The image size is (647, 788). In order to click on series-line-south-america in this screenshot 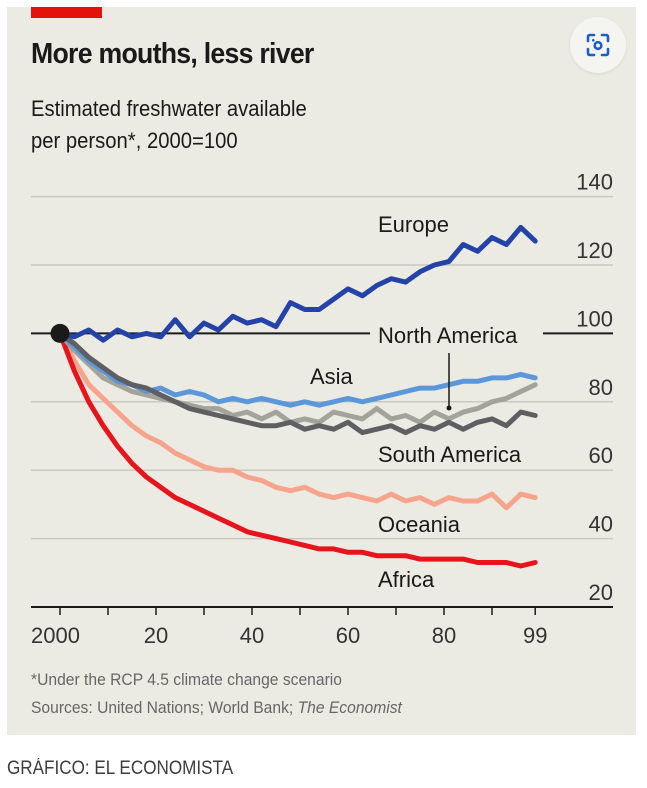, I will do `click(297, 383)`.